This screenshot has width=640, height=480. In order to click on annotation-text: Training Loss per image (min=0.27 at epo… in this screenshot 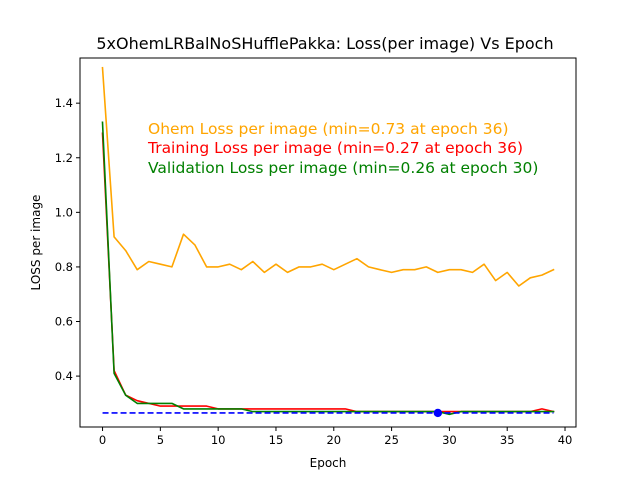, I will do `click(335, 148)`.